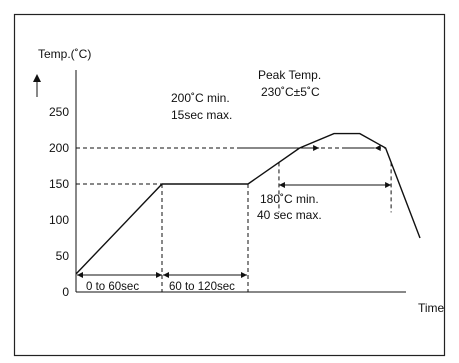  What do you see at coordinates (431, 308) in the screenshot?
I see `x-axis-label: Time` at bounding box center [431, 308].